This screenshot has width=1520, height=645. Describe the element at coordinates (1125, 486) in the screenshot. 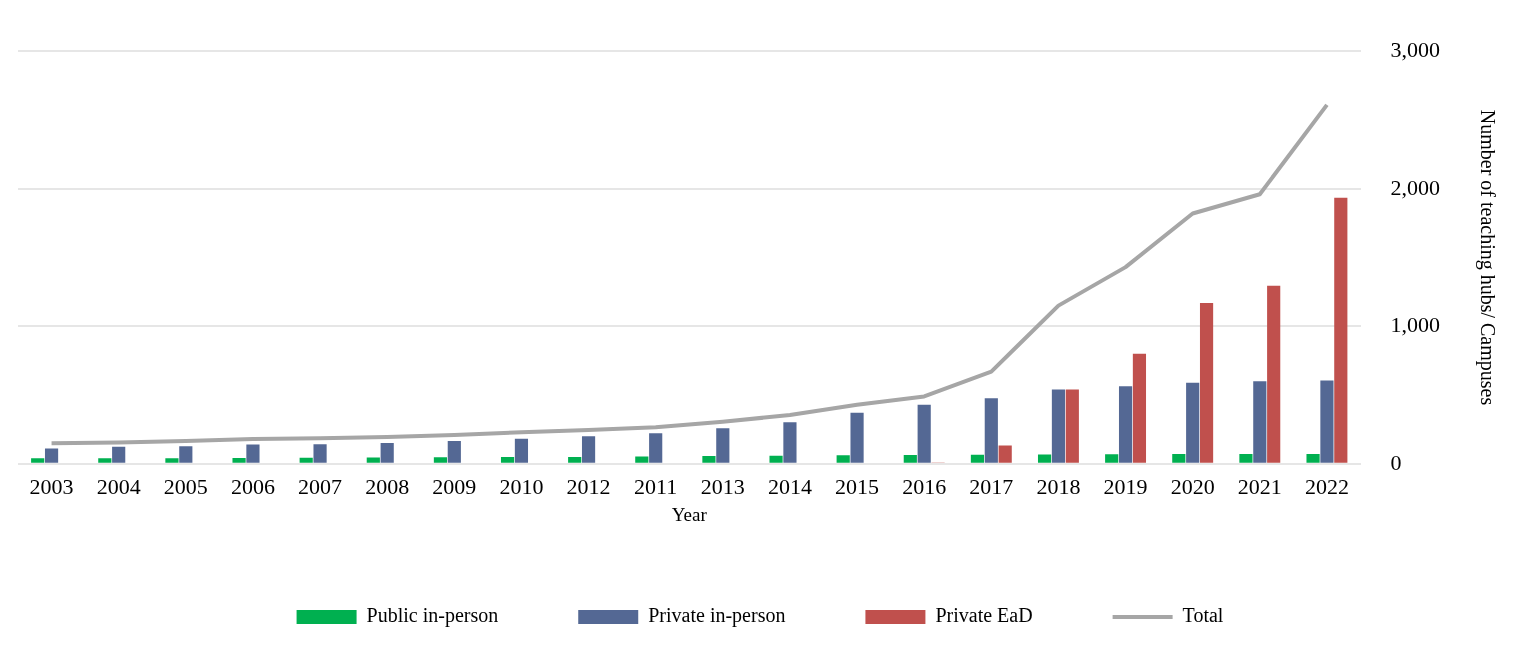

I see `x-tick-label: 2019` at that location.